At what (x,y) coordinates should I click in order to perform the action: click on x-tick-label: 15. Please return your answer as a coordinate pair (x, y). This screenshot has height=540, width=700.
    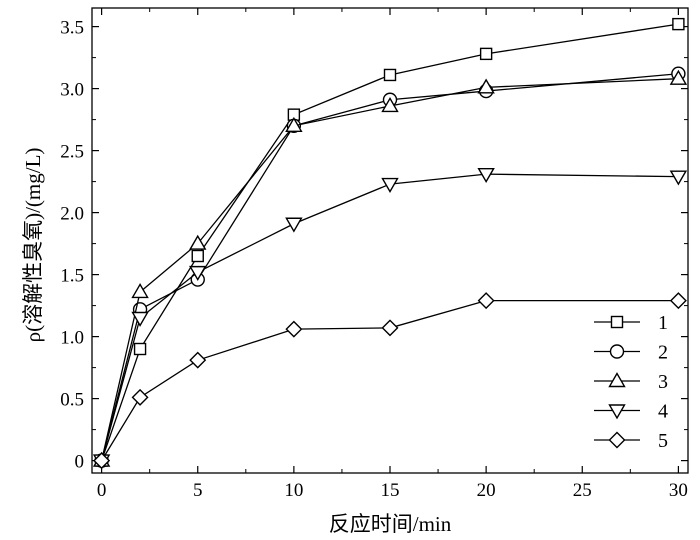
    Looking at the image, I should click on (390, 490).